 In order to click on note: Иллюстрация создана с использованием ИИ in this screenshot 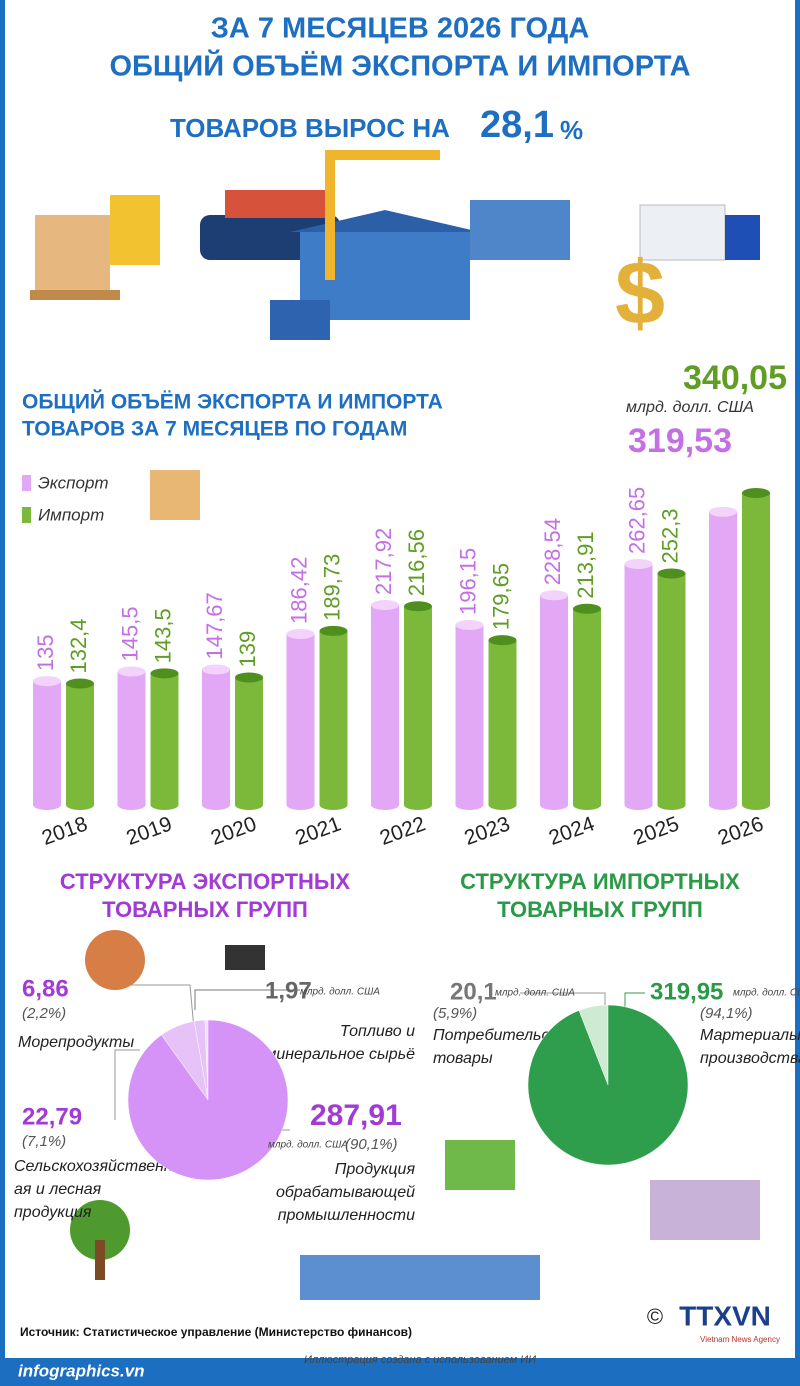, I will do `click(420, 1360)`.